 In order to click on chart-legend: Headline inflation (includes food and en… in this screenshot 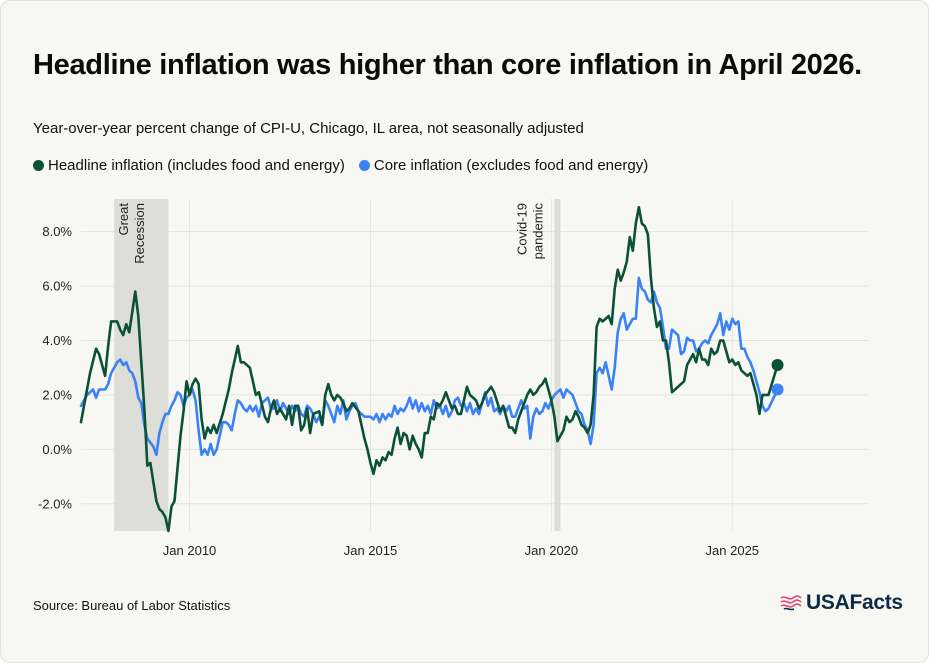, I will do `click(340, 165)`.